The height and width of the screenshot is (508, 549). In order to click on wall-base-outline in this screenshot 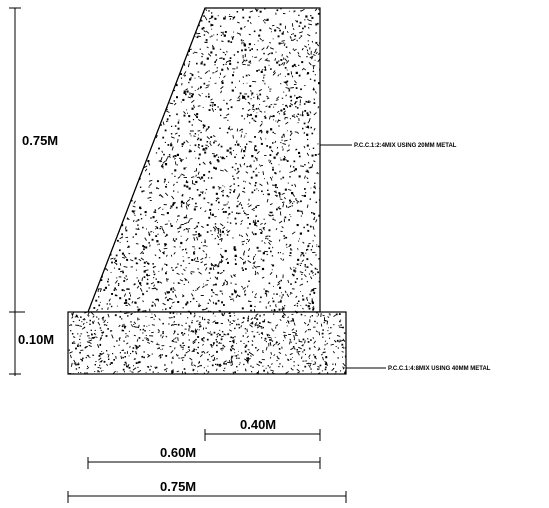, I will do `click(207, 343)`.